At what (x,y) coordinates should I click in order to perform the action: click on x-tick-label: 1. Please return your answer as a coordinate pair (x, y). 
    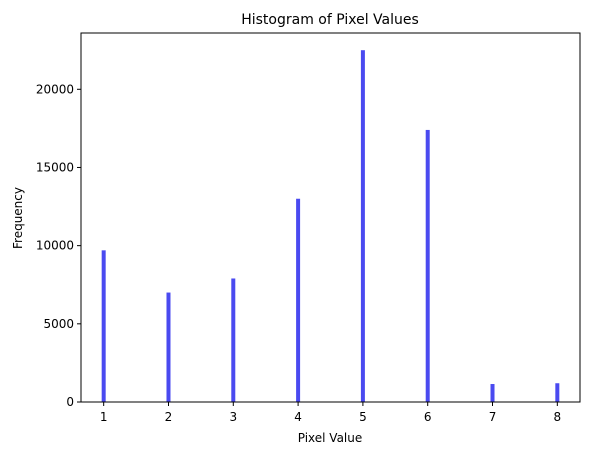
    Looking at the image, I should click on (104, 417).